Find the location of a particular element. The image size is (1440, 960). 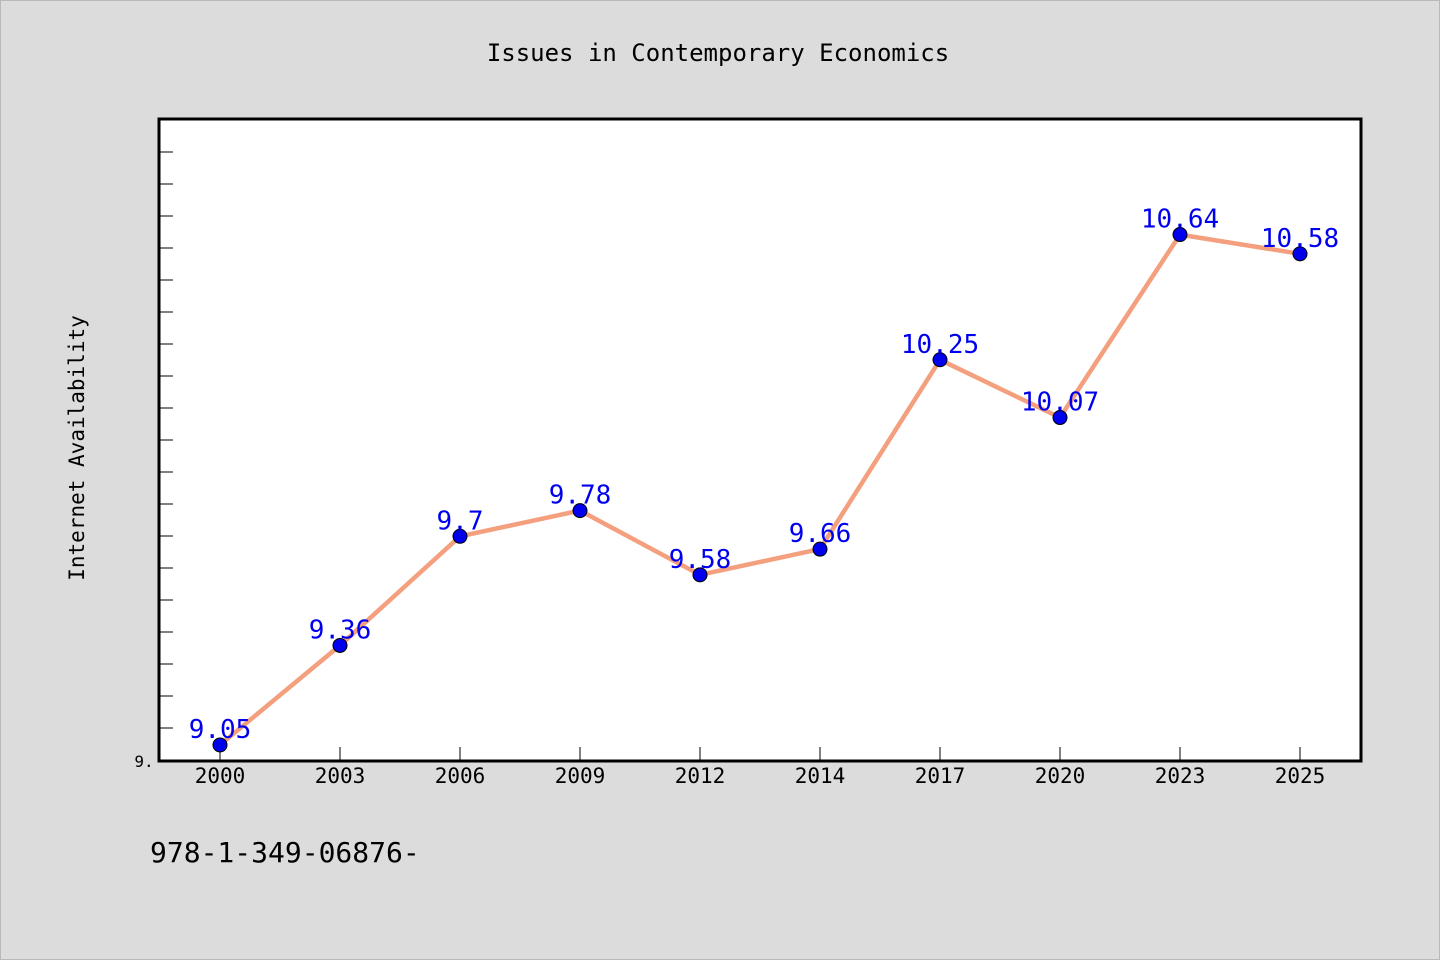

data-label: 9.05 is located at coordinates (220, 730).